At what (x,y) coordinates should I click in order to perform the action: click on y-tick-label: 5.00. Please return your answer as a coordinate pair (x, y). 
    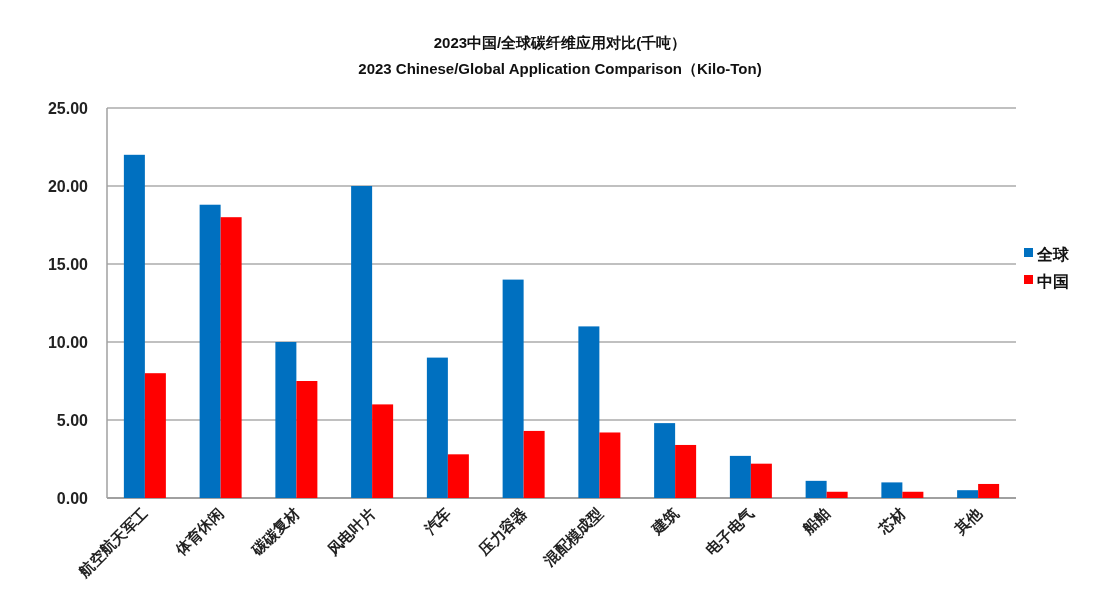
    Looking at the image, I should click on (72, 420).